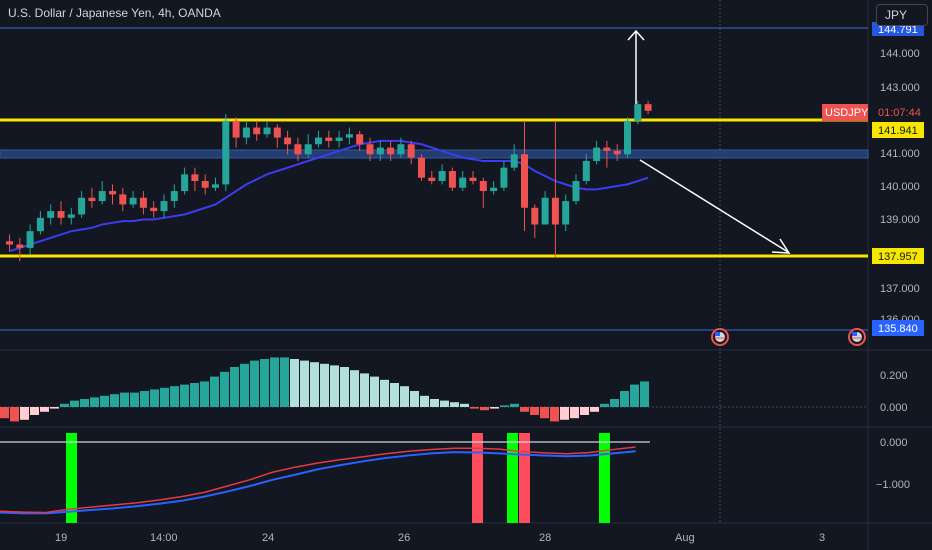 This screenshot has width=932, height=550. I want to click on time-tick: 24, so click(268, 538).